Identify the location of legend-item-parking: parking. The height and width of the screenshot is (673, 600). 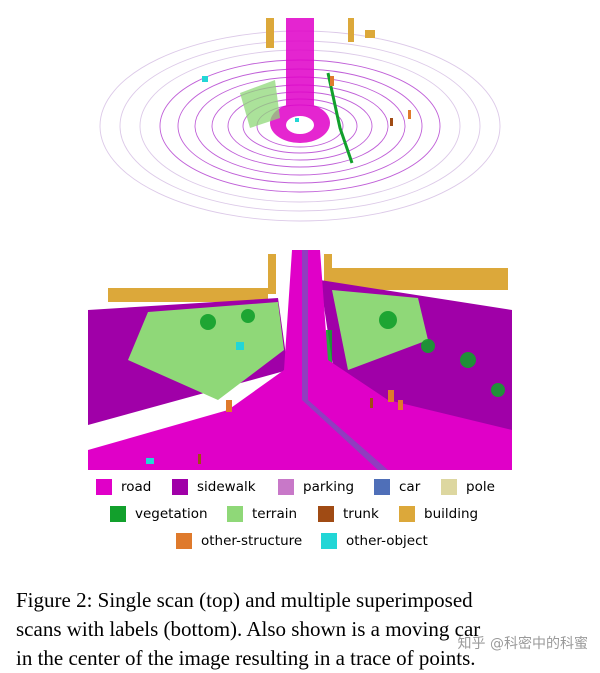
(316, 487).